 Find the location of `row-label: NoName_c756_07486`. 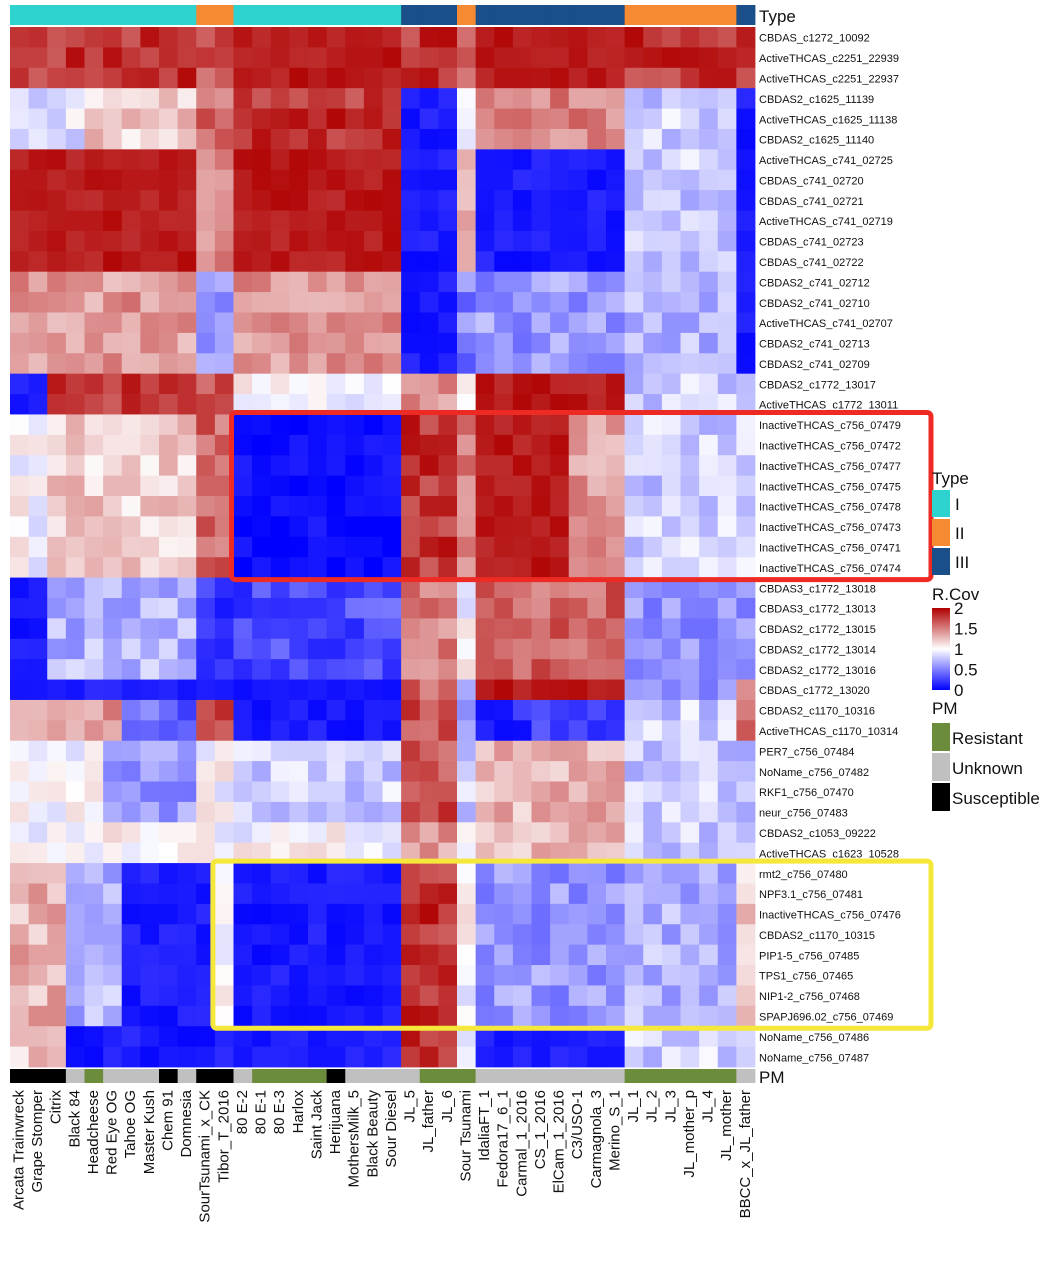

row-label: NoName_c756_07486 is located at coordinates (814, 1038).